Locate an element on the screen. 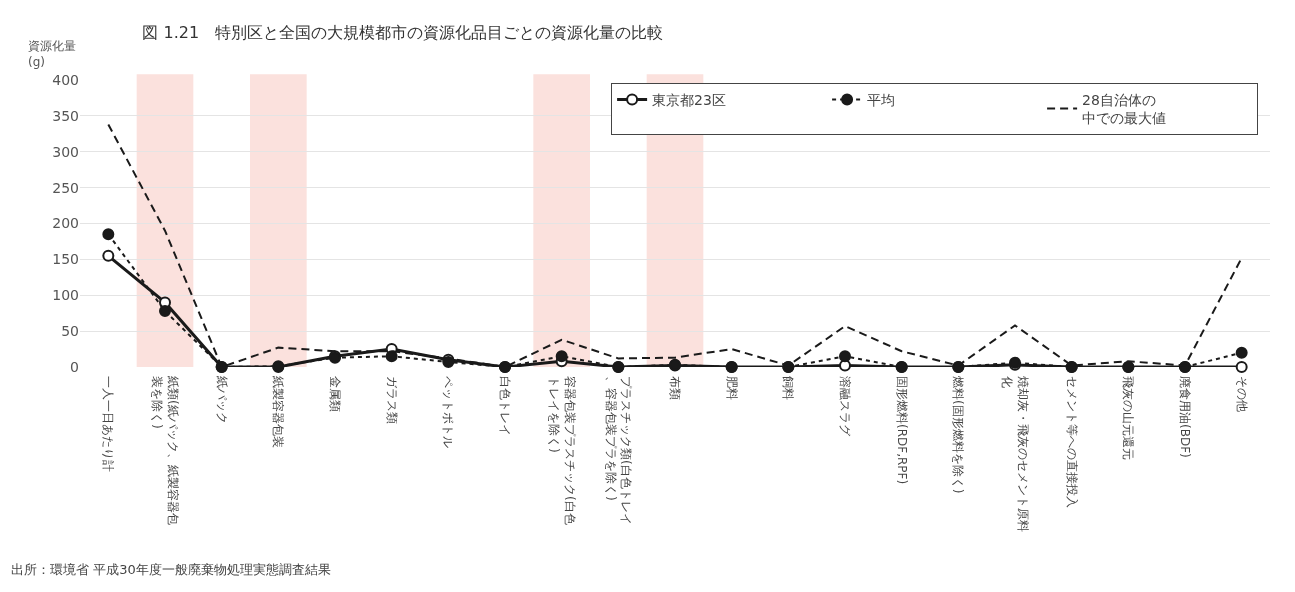 Image resolution: width=1295 pixels, height=592 pixels. y-tick-label: 0 is located at coordinates (74, 366).